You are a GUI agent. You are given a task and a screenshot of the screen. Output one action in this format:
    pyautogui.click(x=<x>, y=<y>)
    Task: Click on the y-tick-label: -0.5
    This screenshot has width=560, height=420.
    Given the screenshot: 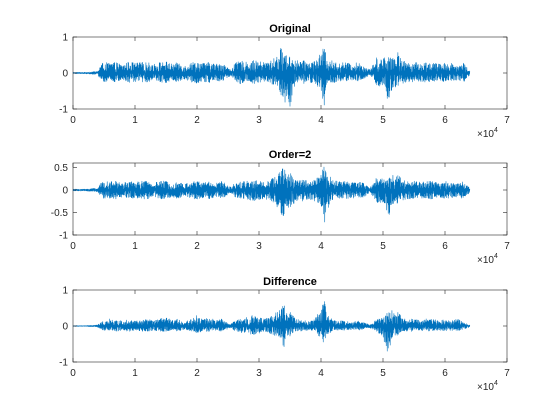 What is the action you would take?
    pyautogui.click(x=60, y=213)
    